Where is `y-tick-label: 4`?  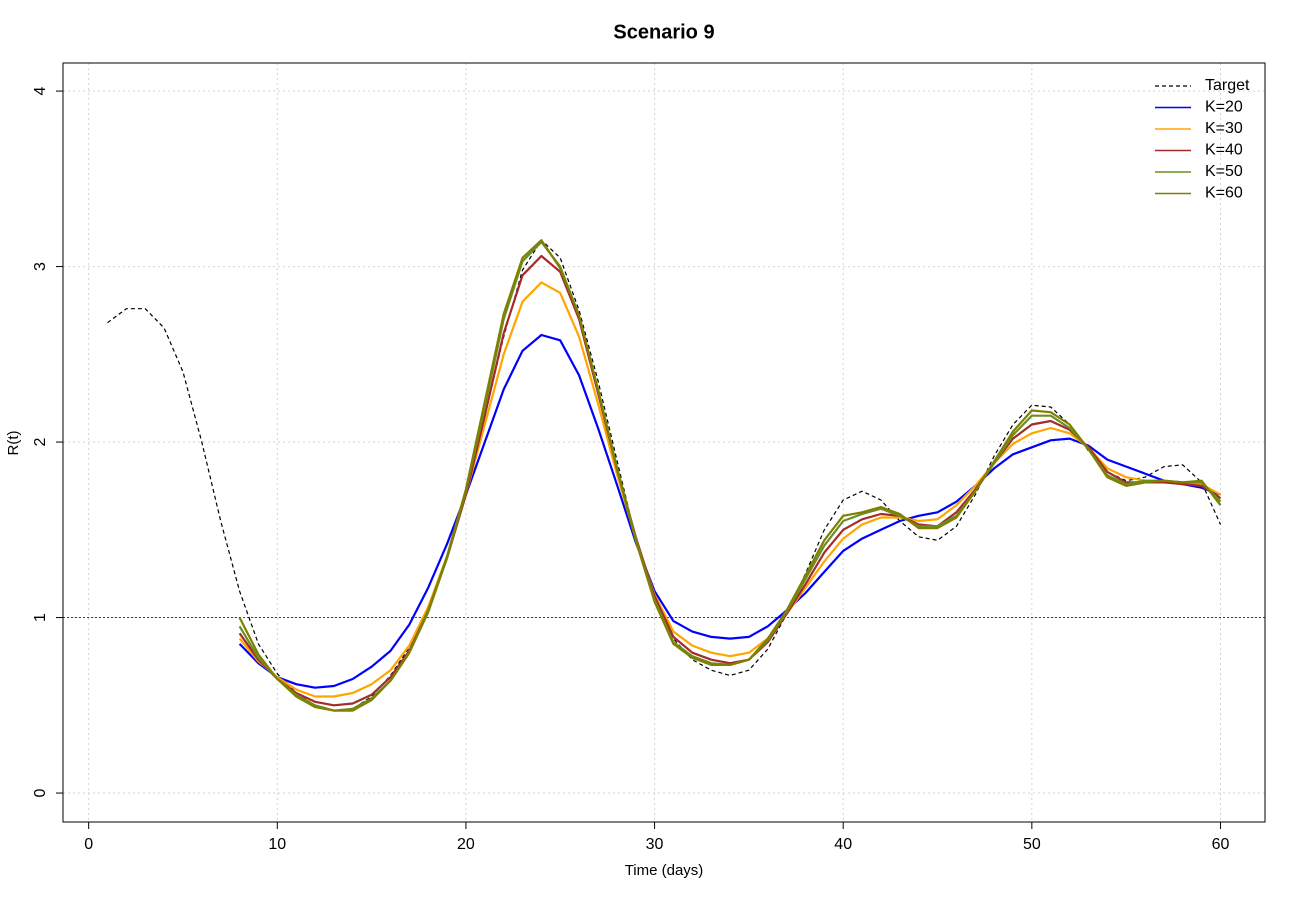
y-tick-label: 4 is located at coordinates (40, 91).